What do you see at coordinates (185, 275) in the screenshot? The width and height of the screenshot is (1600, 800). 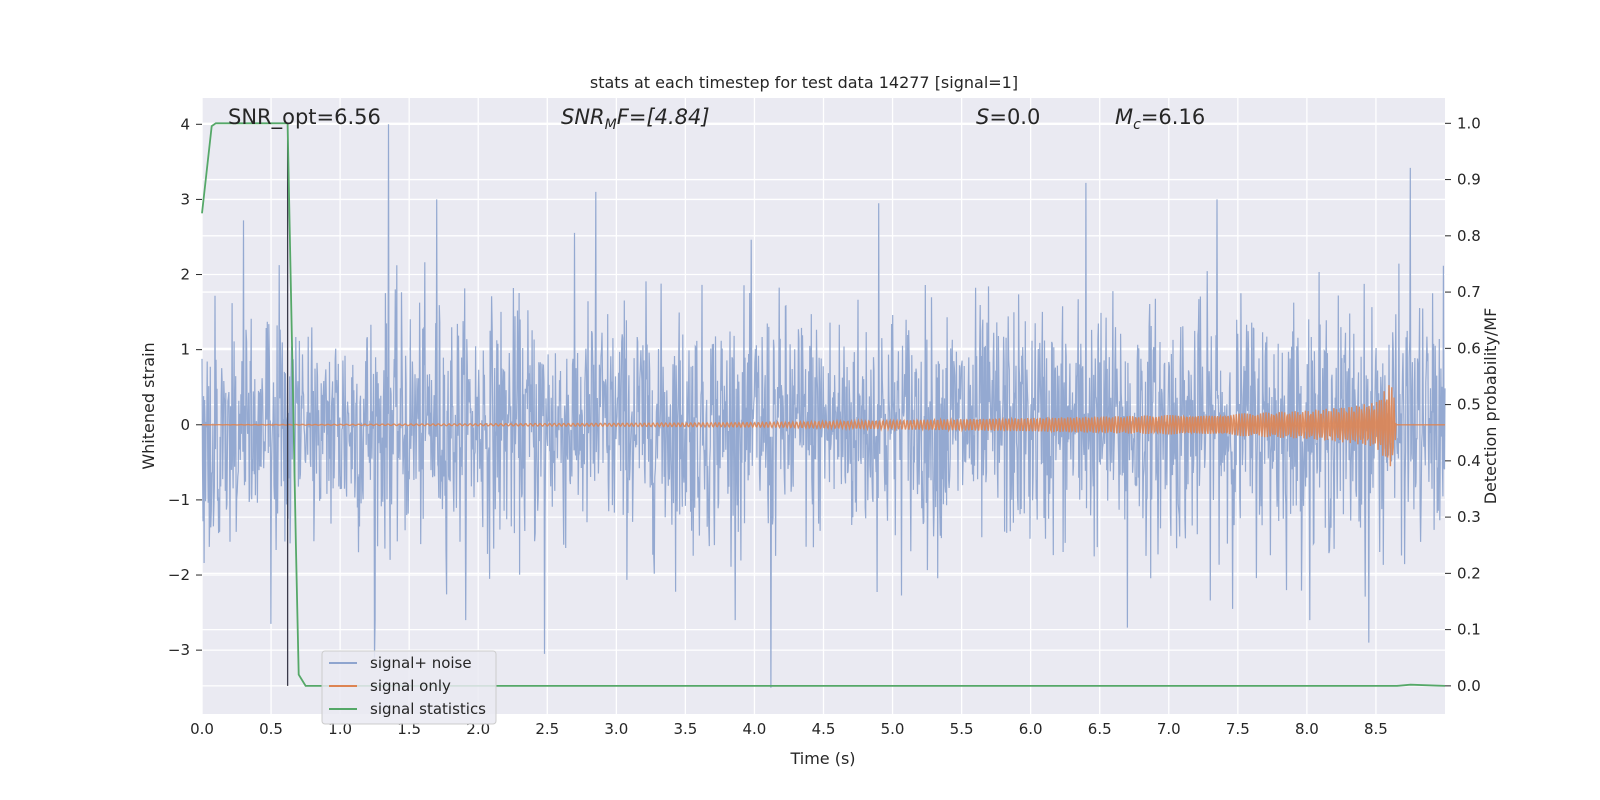 I see `y-tick-label: 2` at bounding box center [185, 275].